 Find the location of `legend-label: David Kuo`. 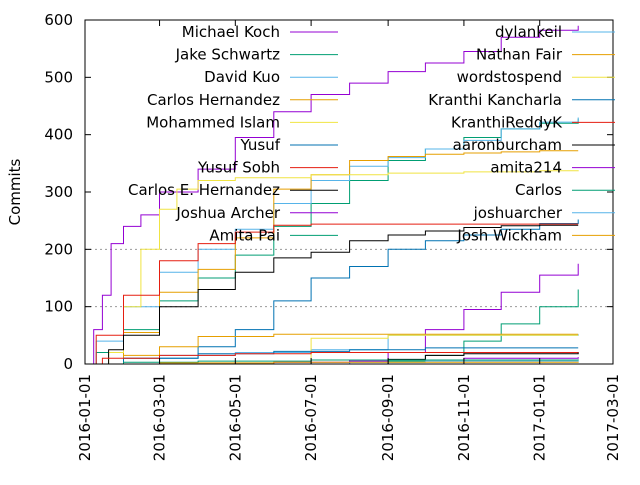

legend-label: David Kuo is located at coordinates (242, 77).